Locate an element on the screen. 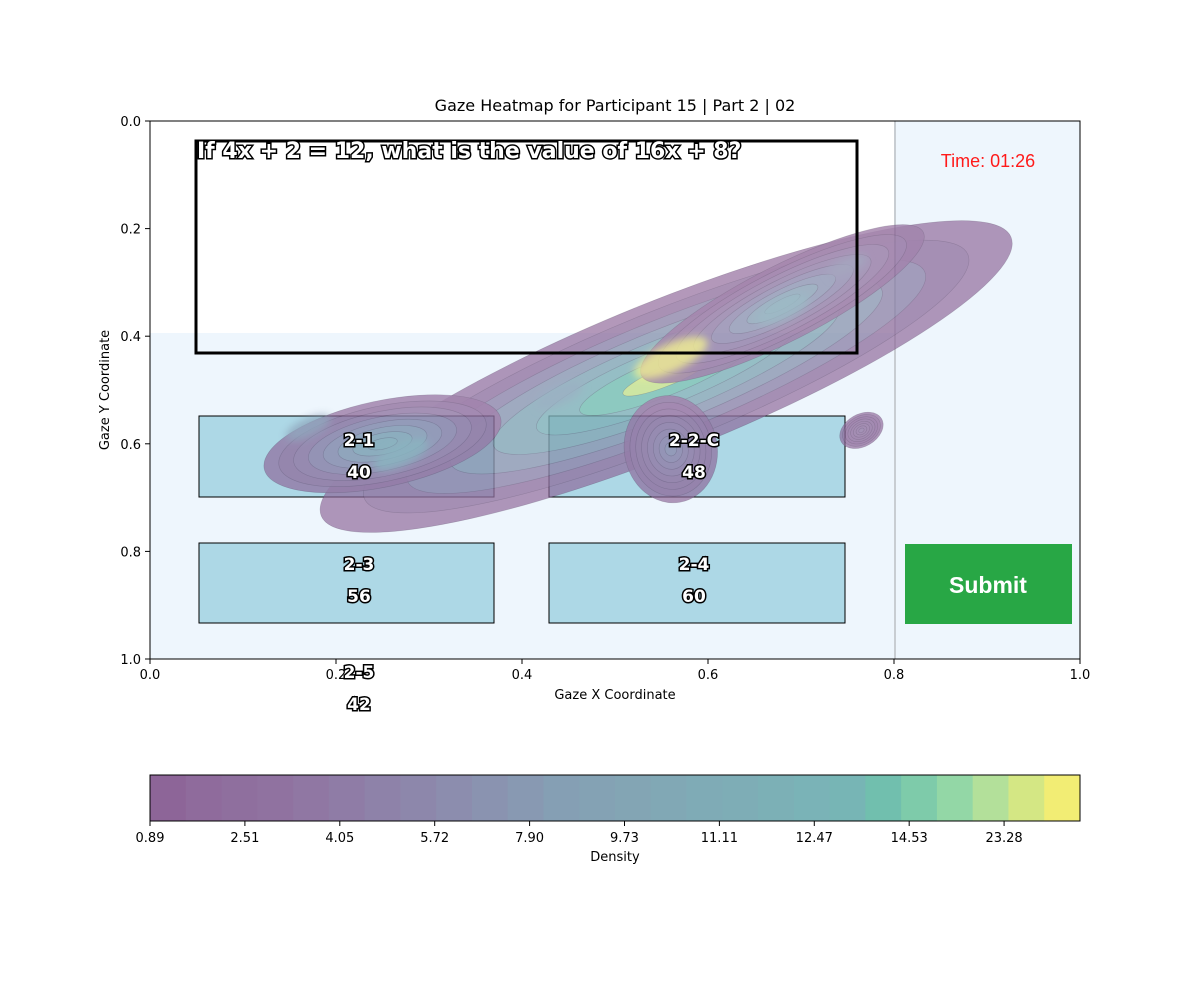 Image resolution: width=1200 pixels, height=1000 pixels. colorbar-tick-label: 0.89 is located at coordinates (150, 838).